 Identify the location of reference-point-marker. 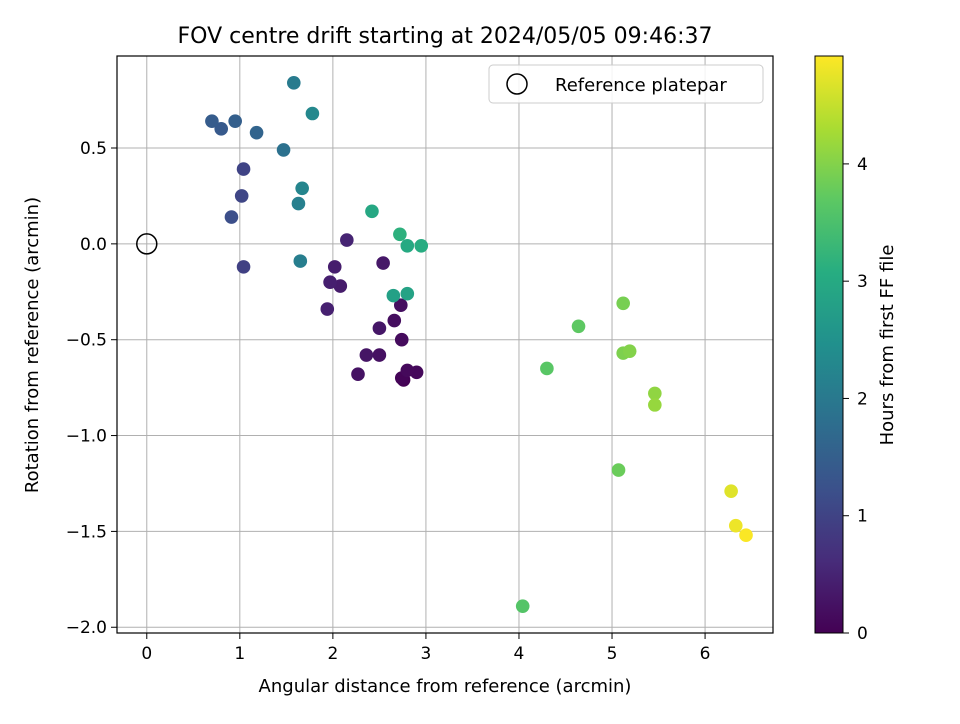
(147, 244).